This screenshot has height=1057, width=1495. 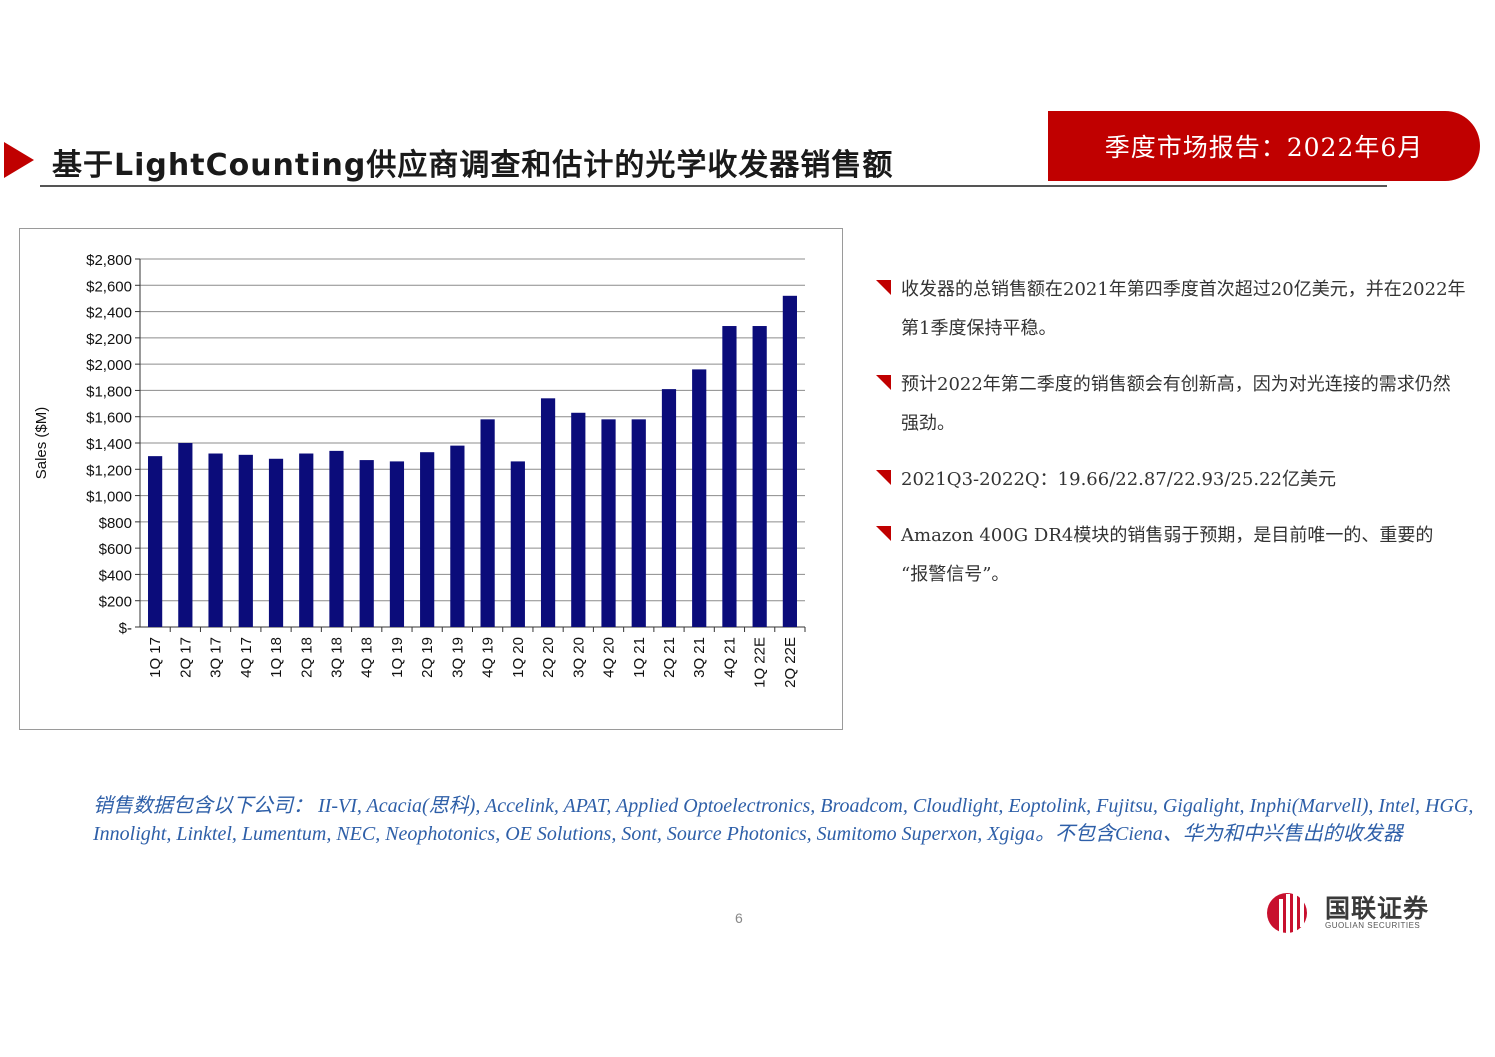 What do you see at coordinates (115, 549) in the screenshot?
I see `y-tick-label: $600` at bounding box center [115, 549].